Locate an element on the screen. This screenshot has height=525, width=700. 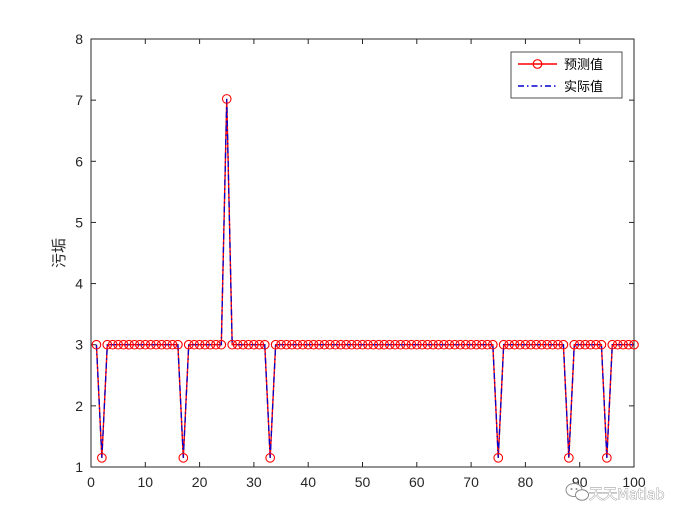
legend-label-predicted: 预测值 is located at coordinates (583, 65).